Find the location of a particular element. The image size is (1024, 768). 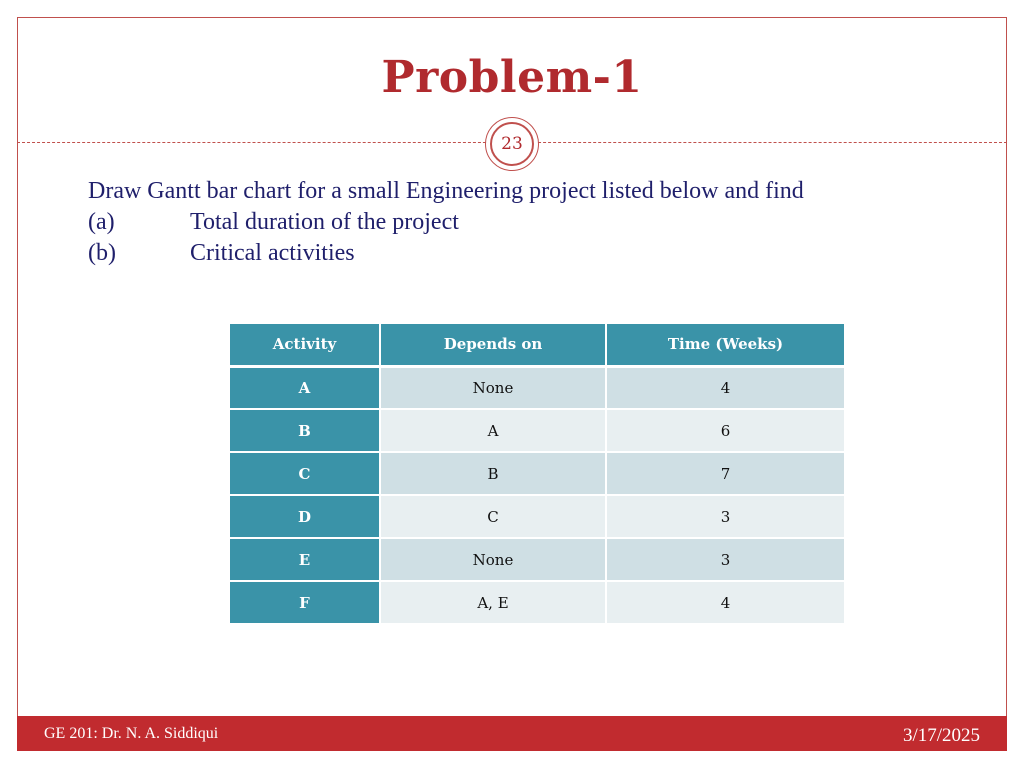

cell-depends-on: A, E is located at coordinates (493, 603).